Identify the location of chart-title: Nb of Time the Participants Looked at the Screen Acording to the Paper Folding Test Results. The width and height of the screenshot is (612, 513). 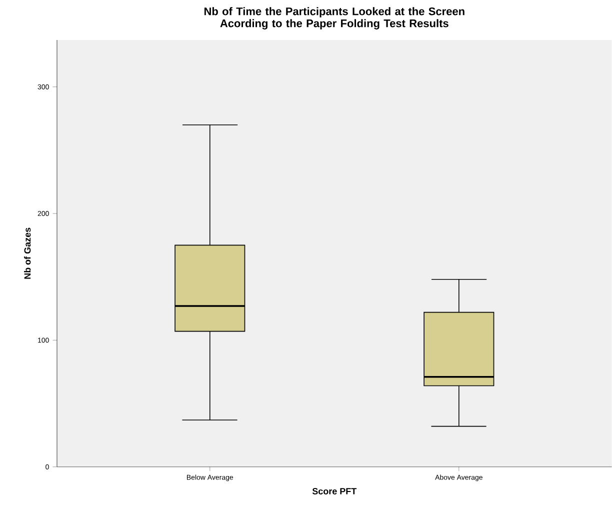
(334, 18).